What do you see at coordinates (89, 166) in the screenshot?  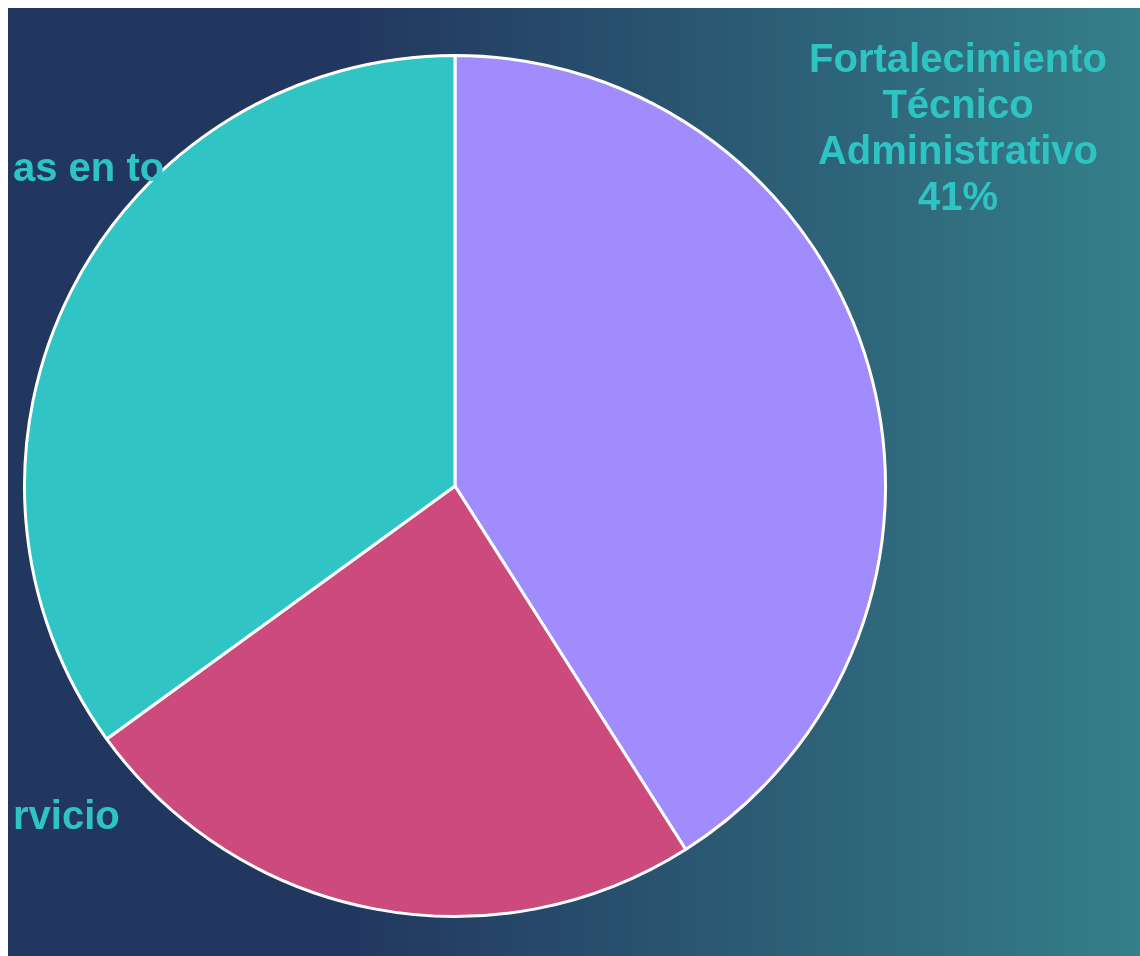 I see `slice-label: as en to` at bounding box center [89, 166].